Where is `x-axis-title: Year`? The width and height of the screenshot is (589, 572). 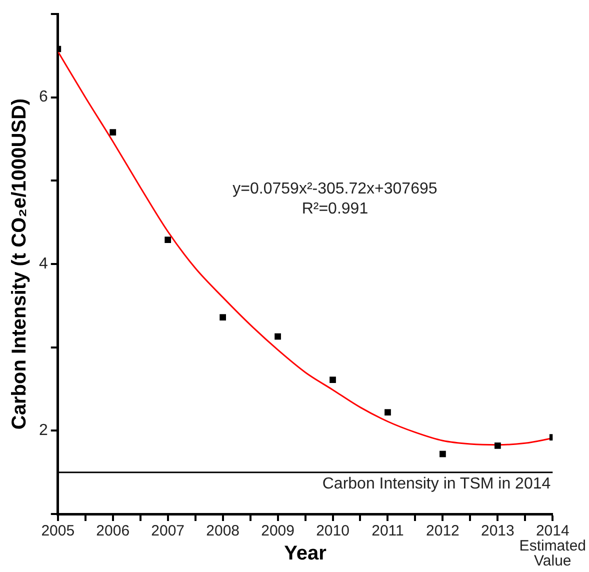 x-axis-title: Year is located at coordinates (305, 553).